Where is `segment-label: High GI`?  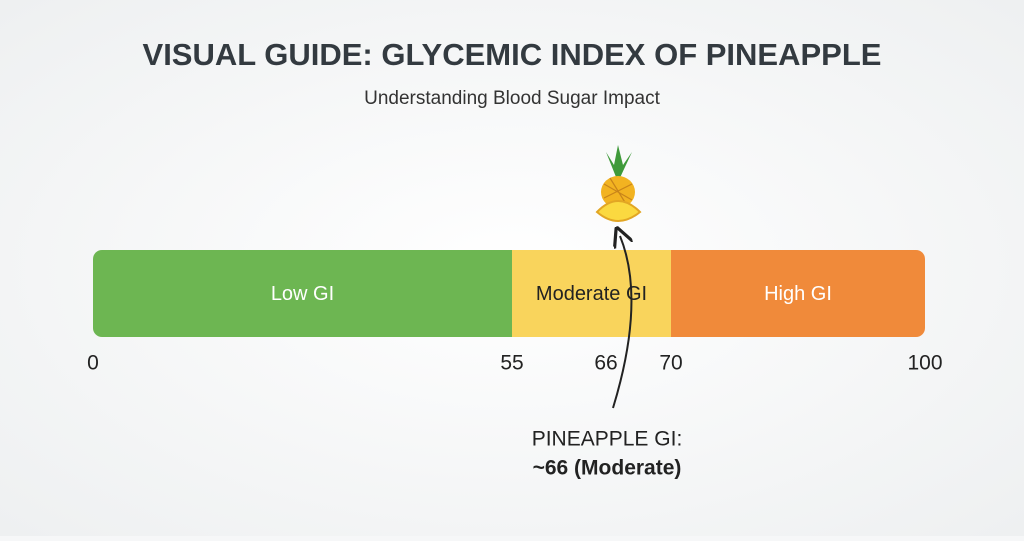 segment-label: High GI is located at coordinates (798, 294).